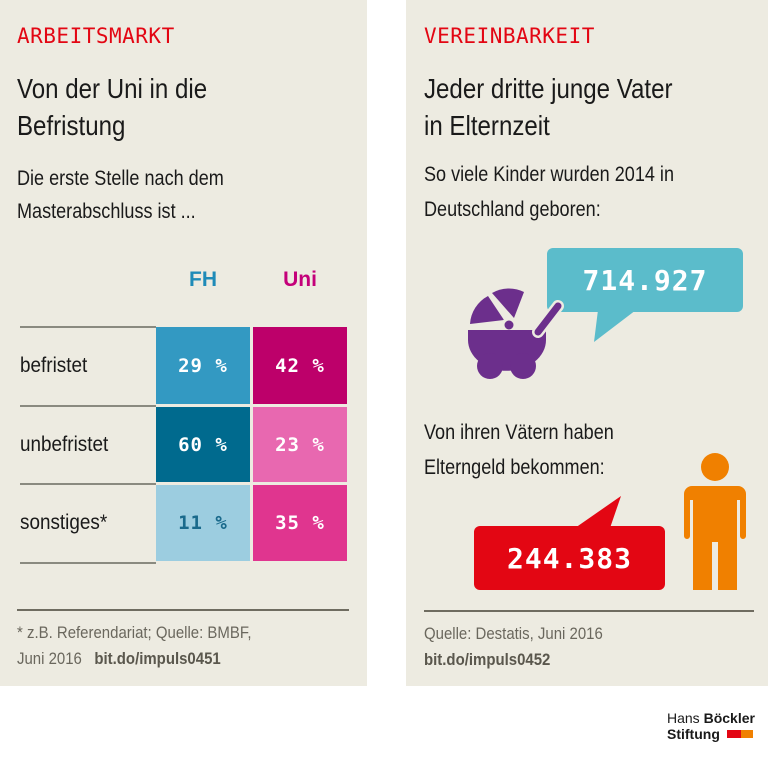 The width and height of the screenshot is (768, 768). I want to click on headline-line2: in Elternzeit, so click(487, 125).